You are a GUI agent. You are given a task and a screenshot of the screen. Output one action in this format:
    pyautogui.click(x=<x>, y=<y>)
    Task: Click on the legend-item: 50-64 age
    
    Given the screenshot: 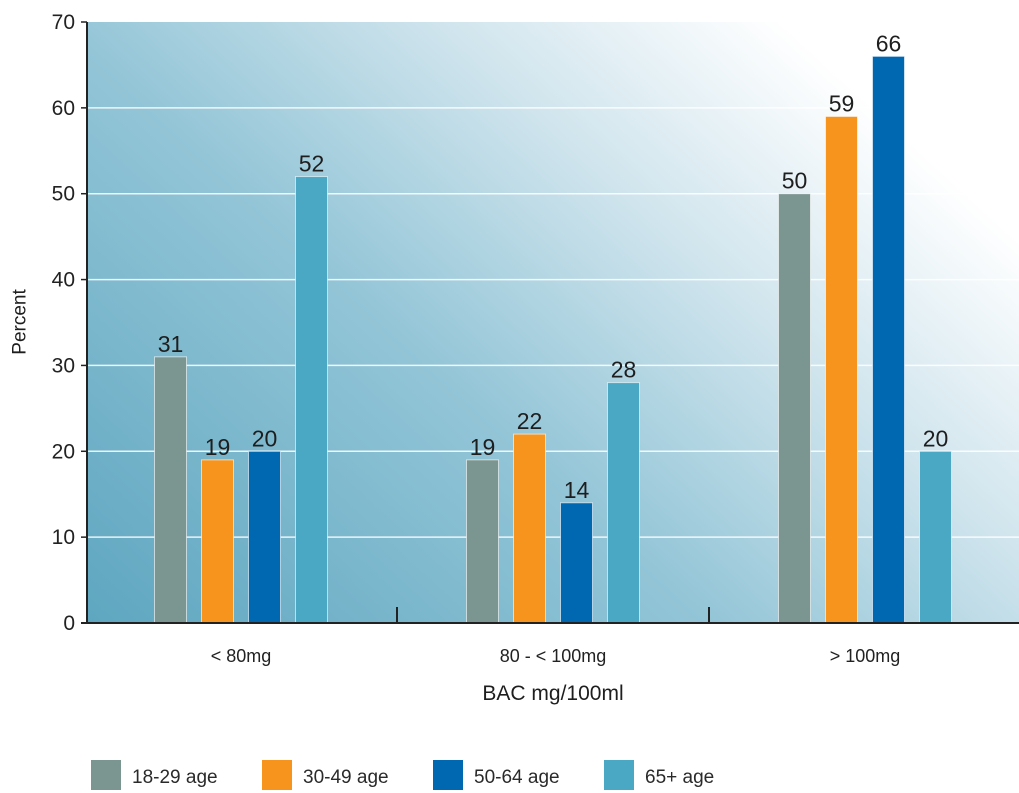 What is the action you would take?
    pyautogui.click(x=496, y=775)
    